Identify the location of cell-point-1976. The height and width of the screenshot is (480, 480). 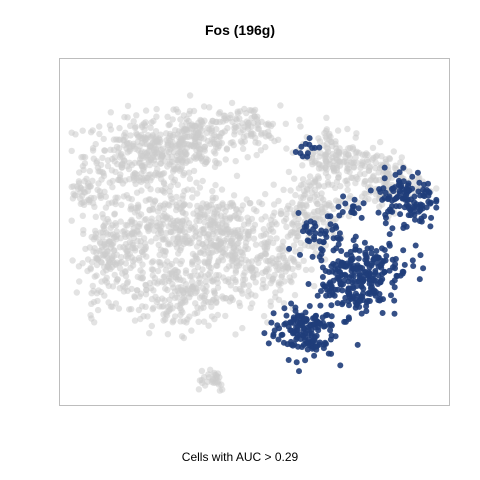
(295, 251).